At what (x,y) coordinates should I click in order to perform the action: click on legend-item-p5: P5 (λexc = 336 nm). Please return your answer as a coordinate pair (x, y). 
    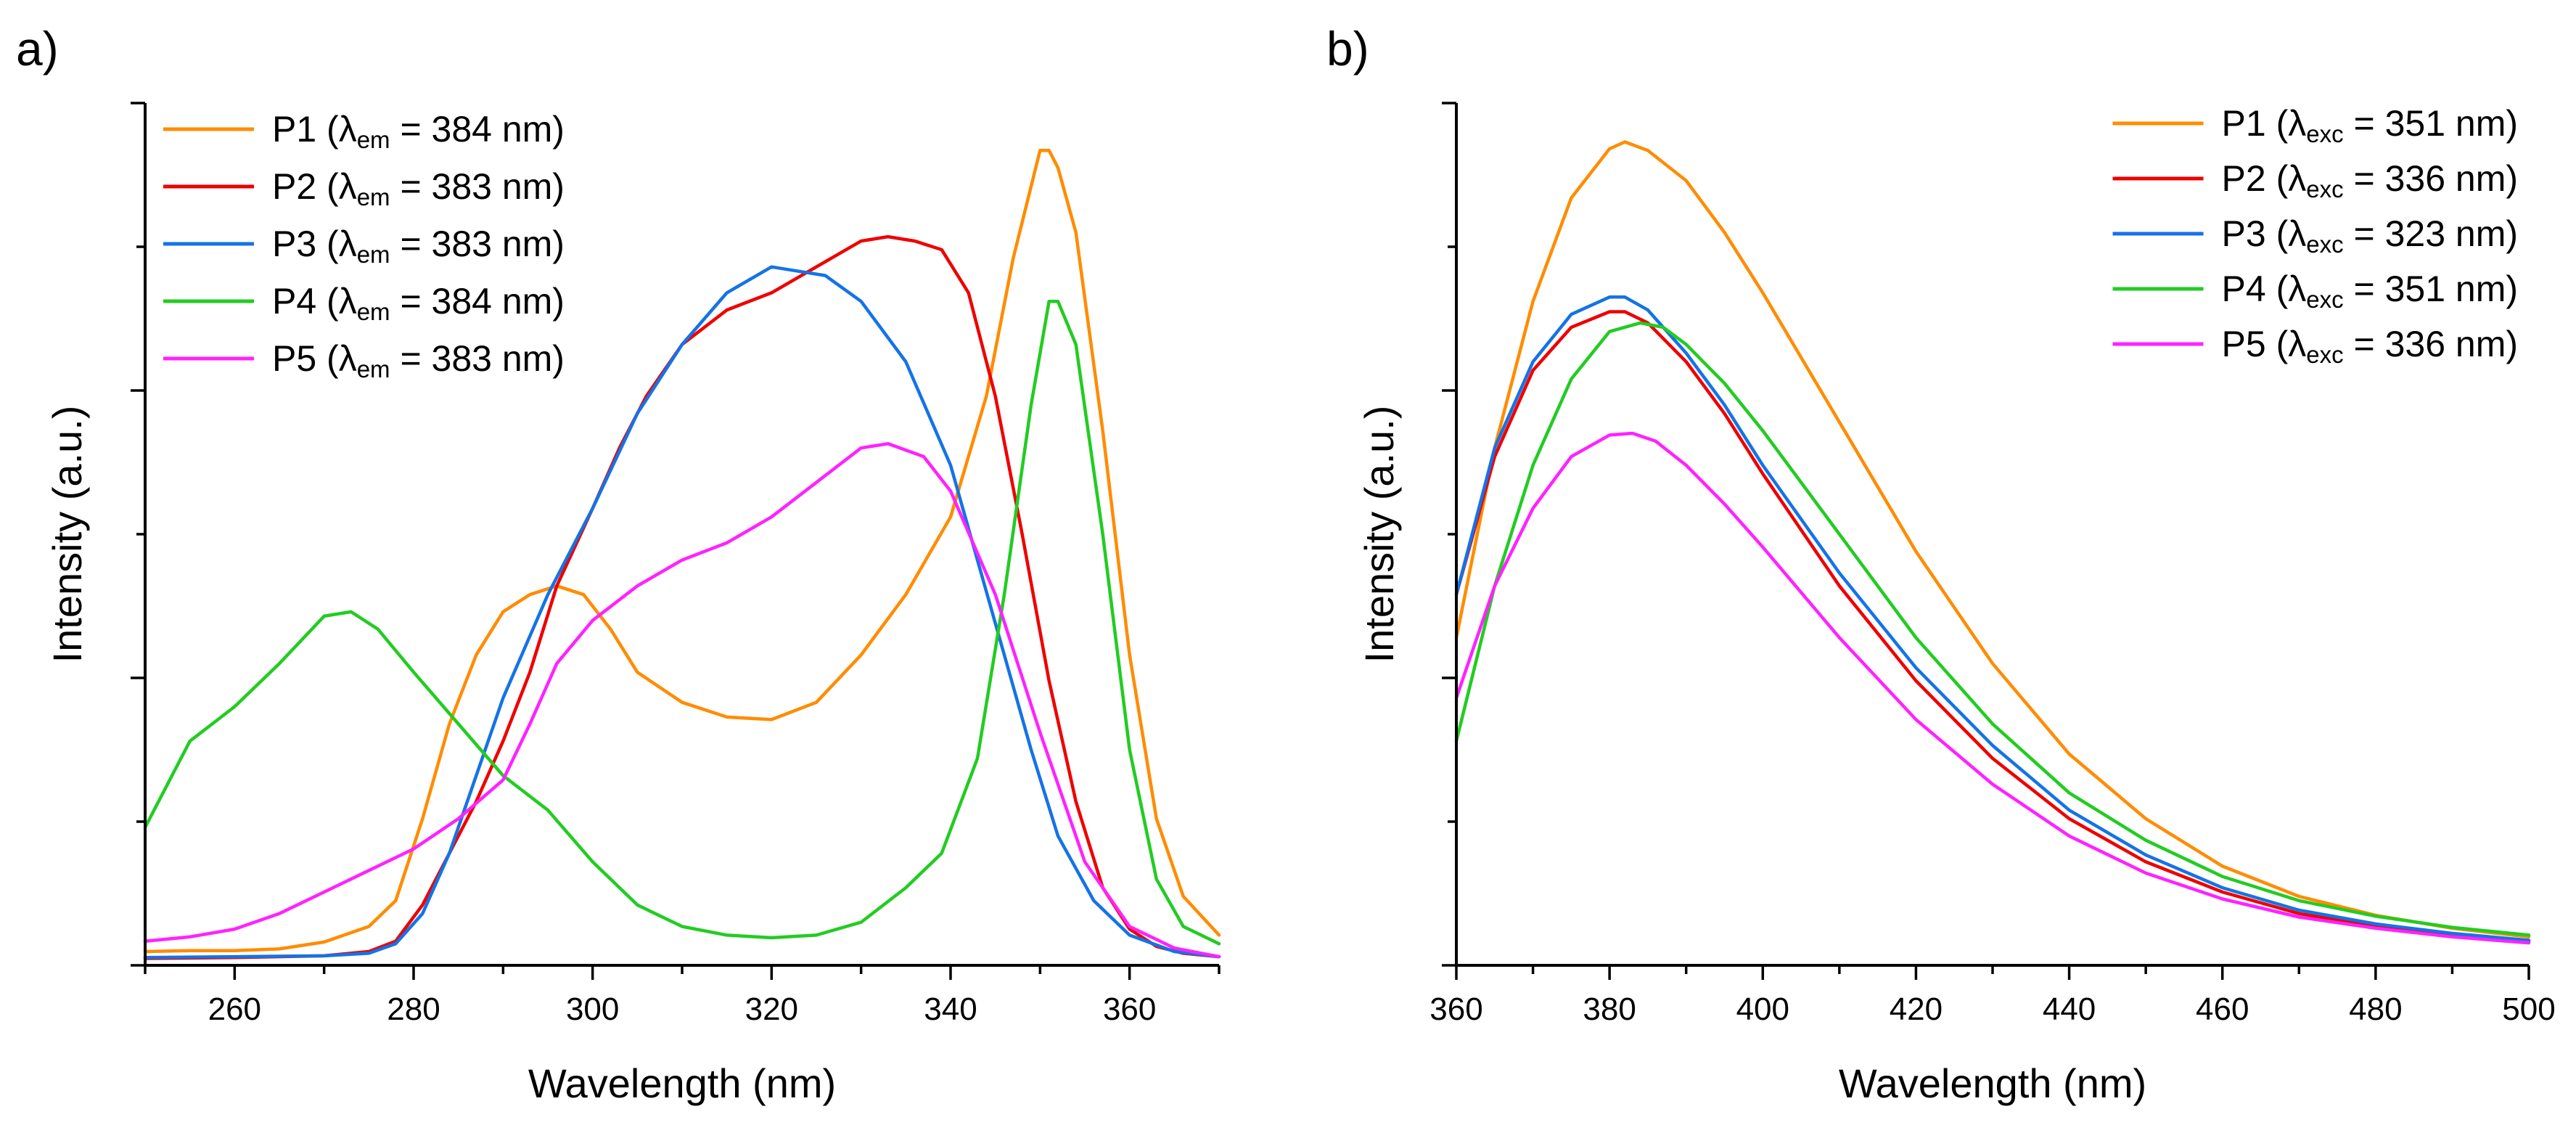
    Looking at the image, I should click on (2315, 346).